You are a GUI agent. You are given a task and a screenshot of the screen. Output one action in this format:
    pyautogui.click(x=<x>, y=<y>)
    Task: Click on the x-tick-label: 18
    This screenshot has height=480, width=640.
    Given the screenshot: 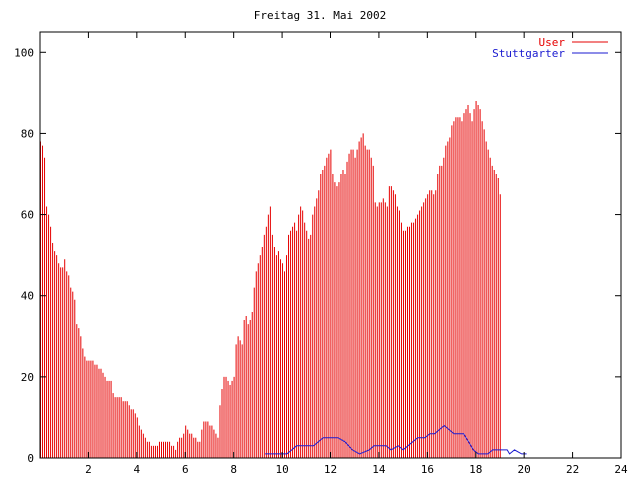 What is the action you would take?
    pyautogui.click(x=475, y=469)
    